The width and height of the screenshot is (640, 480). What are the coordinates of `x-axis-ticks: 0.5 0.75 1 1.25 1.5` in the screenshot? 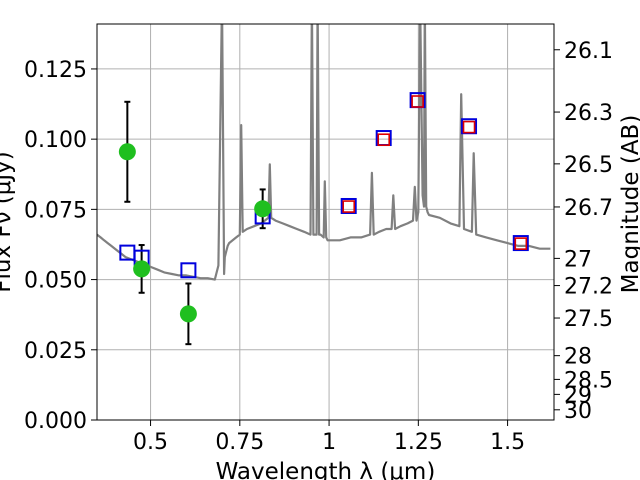 It's located at (329, 437).